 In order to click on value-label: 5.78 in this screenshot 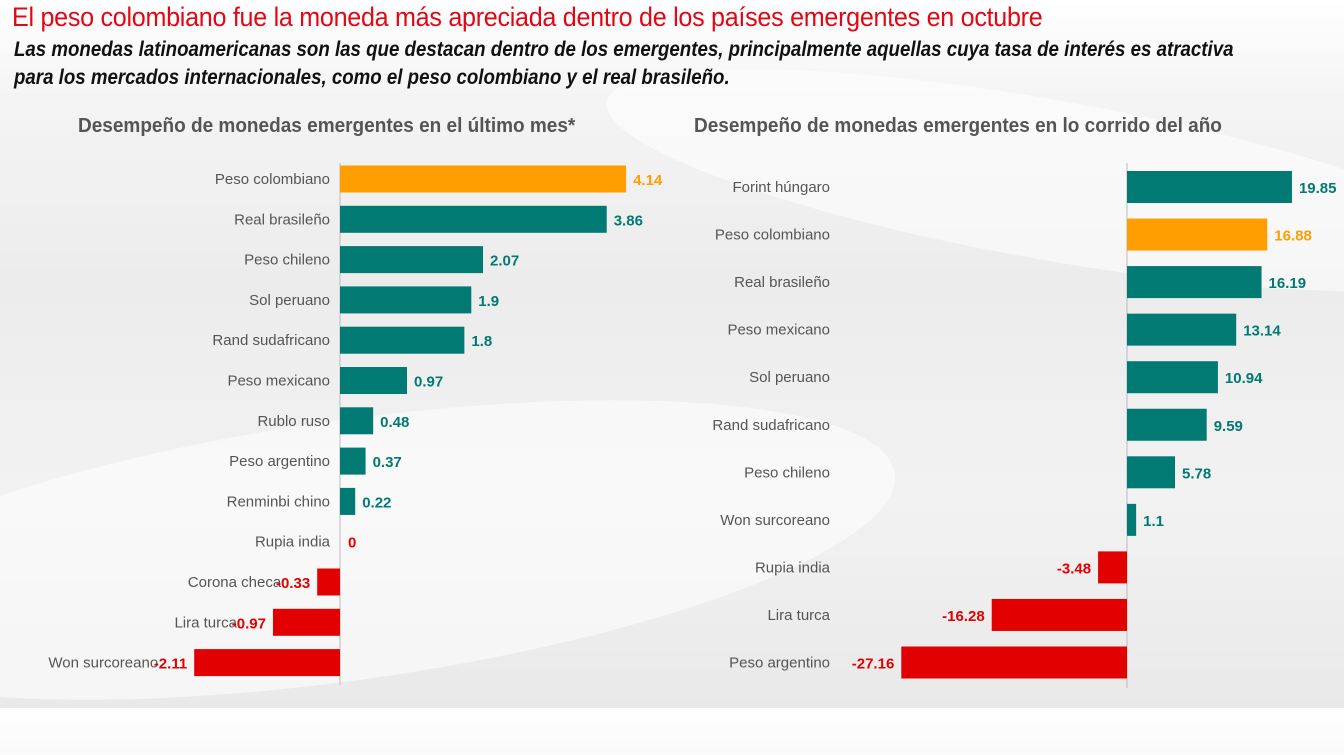, I will do `click(1196, 473)`.